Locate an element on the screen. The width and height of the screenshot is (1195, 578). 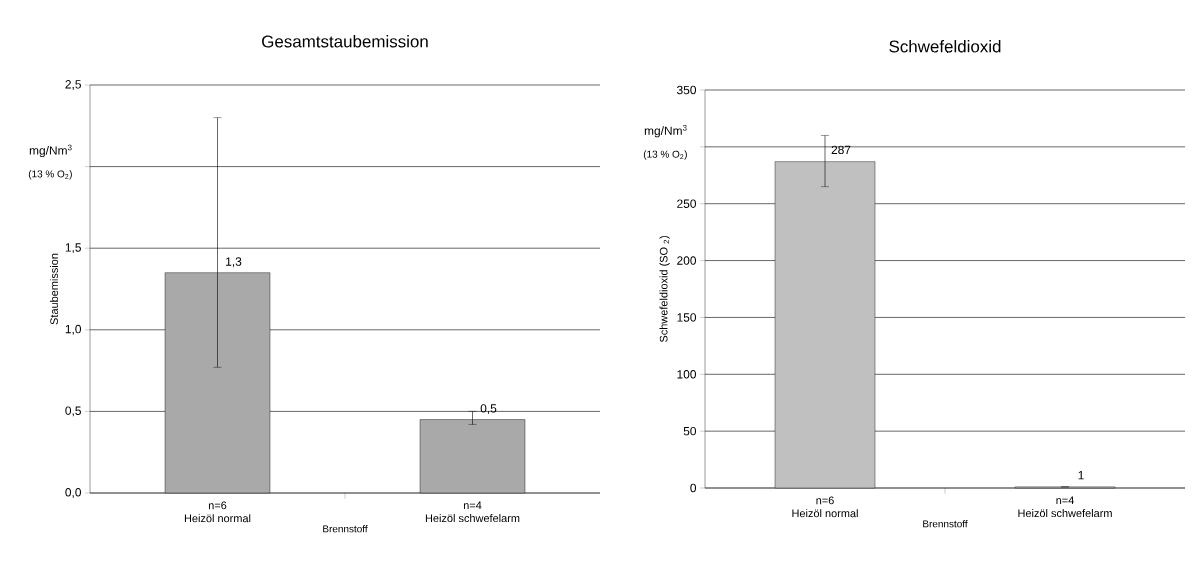
y-tick-label: 350 is located at coordinates (686, 90).